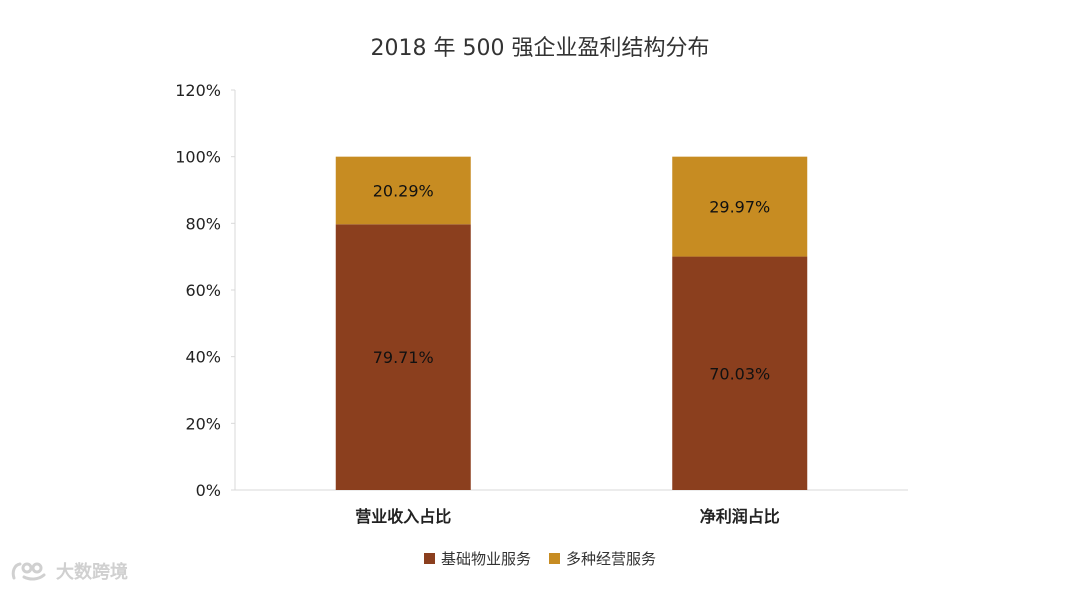 This screenshot has width=1080, height=593. What do you see at coordinates (198, 90) in the screenshot?
I see `y-tick-label: 120%` at bounding box center [198, 90].